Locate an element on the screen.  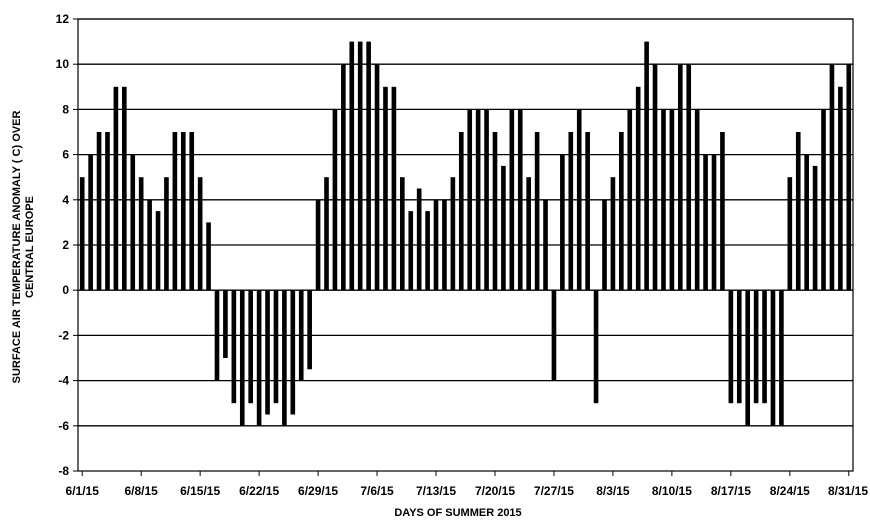
y-tick-label: 6 is located at coordinates (65, 155).